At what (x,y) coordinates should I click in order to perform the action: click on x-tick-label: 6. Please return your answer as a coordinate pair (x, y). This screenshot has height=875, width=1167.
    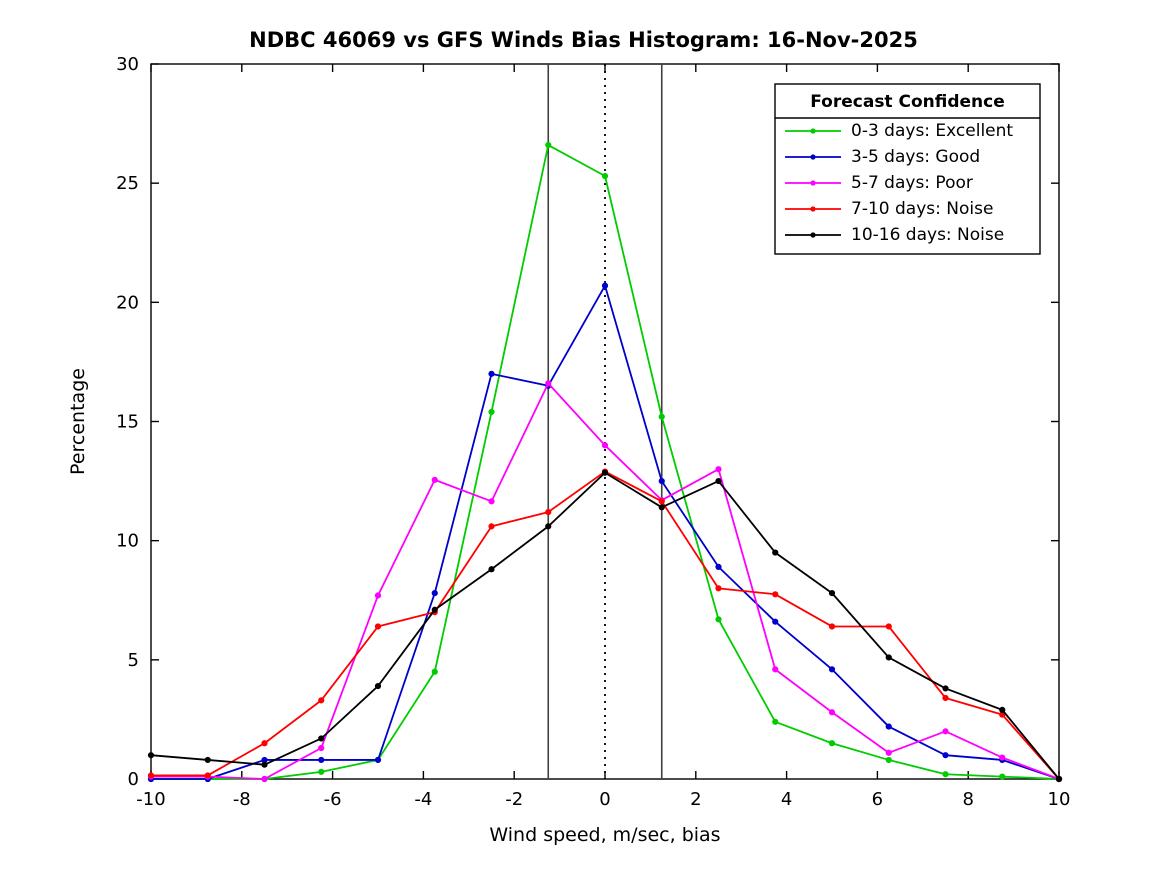
    Looking at the image, I should click on (877, 799).